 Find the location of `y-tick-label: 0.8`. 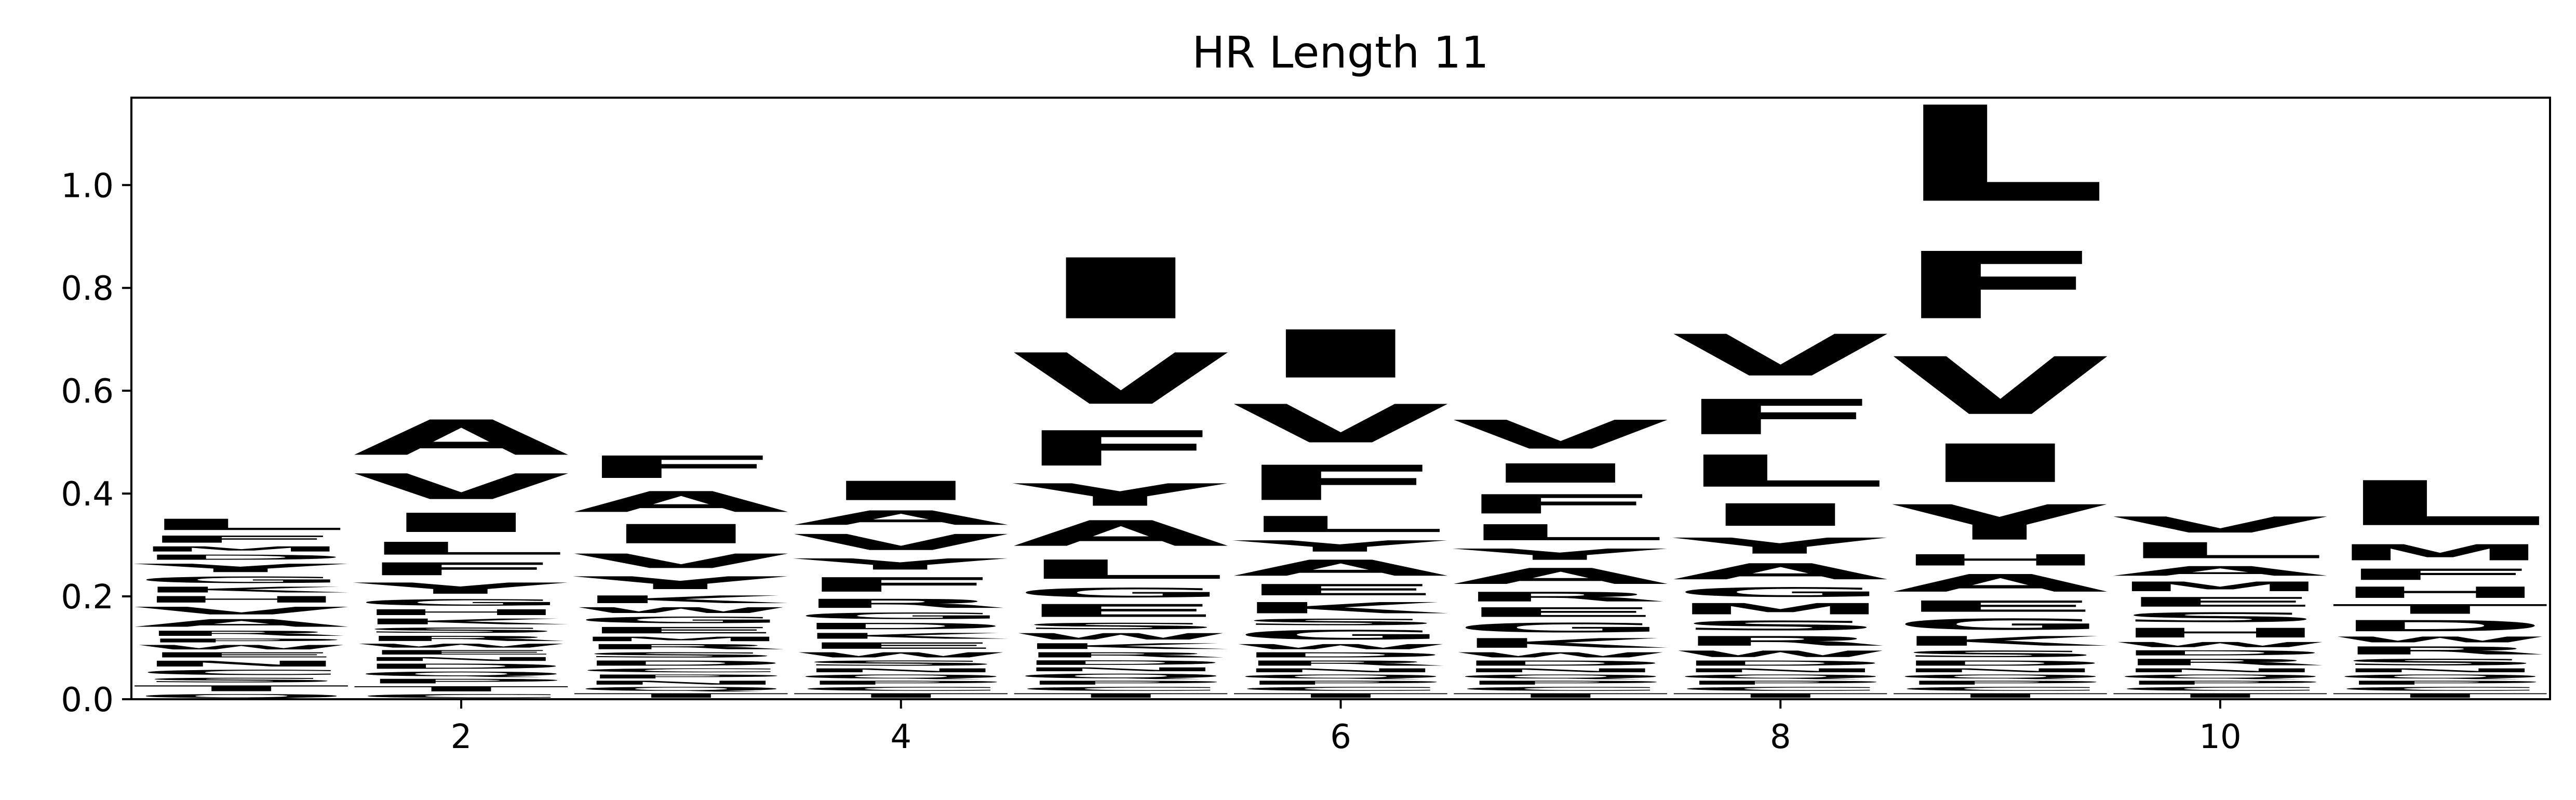

y-tick-label: 0.8 is located at coordinates (88, 289).